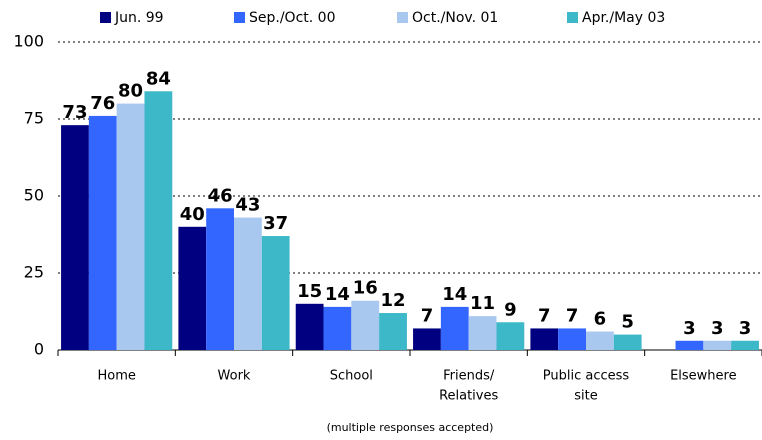 This screenshot has height=440, width=762. Describe the element at coordinates (39, 349) in the screenshot. I see `y-tick-label: 0` at that location.